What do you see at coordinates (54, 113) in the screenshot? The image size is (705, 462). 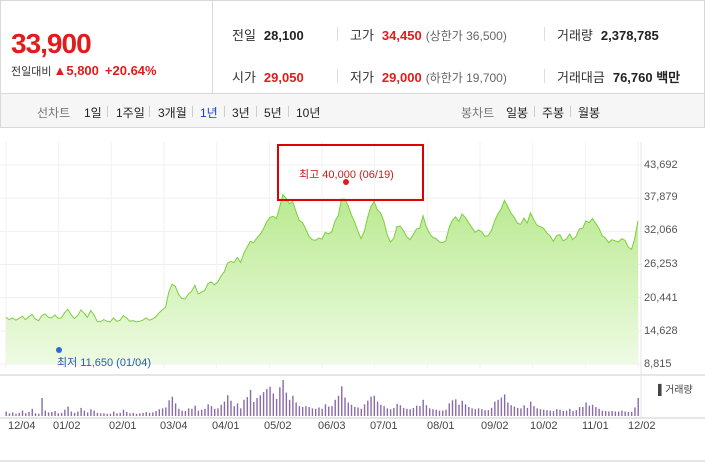 I see `line-chart-label: 선차트` at bounding box center [54, 113].